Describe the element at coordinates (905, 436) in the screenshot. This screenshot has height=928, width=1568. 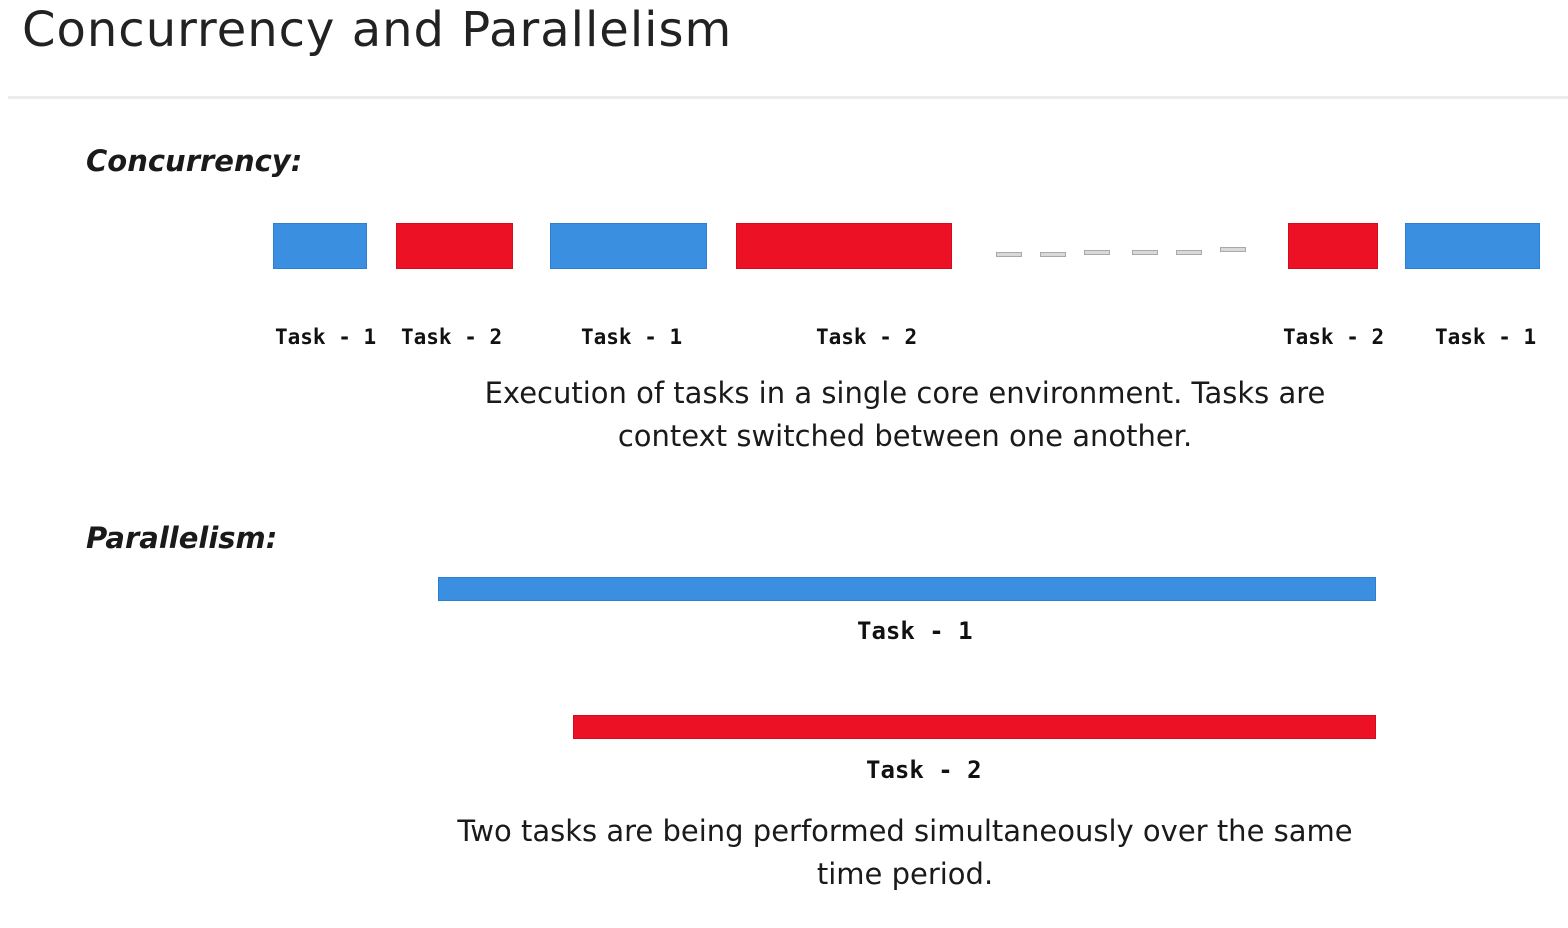
I see `caption-line: context switched between one another.` at that location.